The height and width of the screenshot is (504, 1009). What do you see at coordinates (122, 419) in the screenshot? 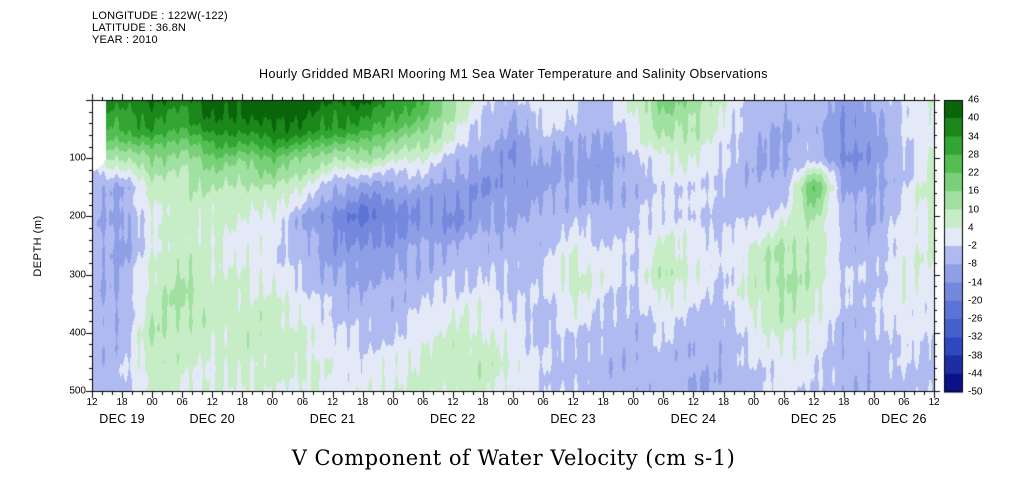
I see `x-date-label: DEC 19` at bounding box center [122, 419].